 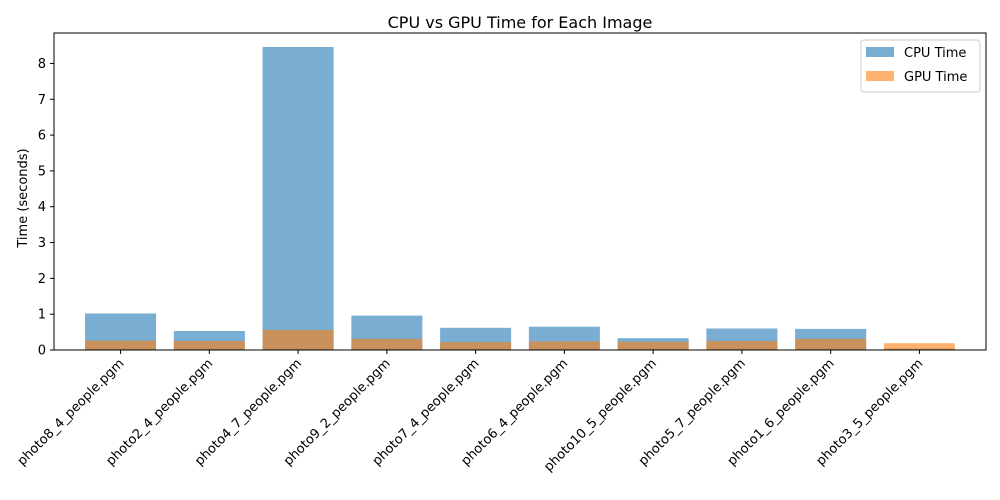 What do you see at coordinates (880, 76) in the screenshot?
I see `legend-swatch-gpu` at bounding box center [880, 76].